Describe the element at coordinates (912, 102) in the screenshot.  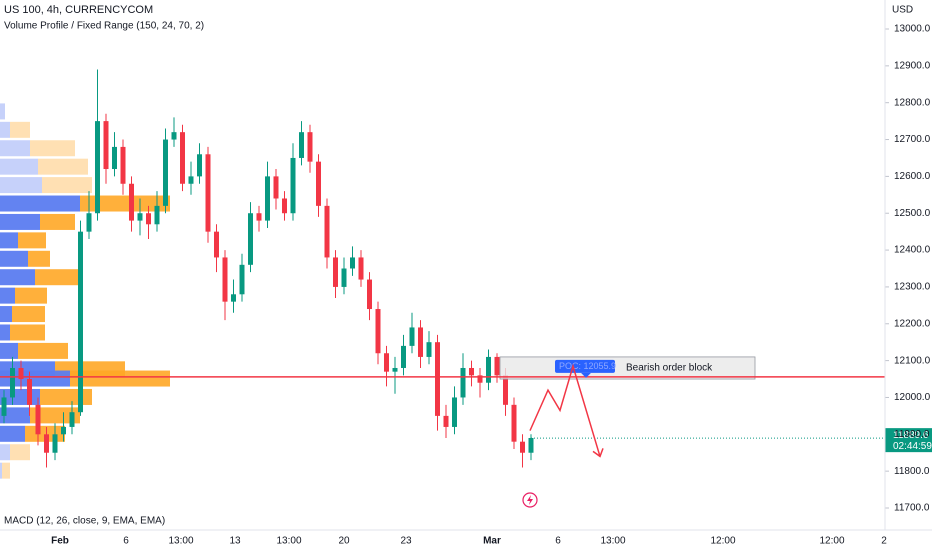
I see `y-tick-label: 12800.0` at that location.